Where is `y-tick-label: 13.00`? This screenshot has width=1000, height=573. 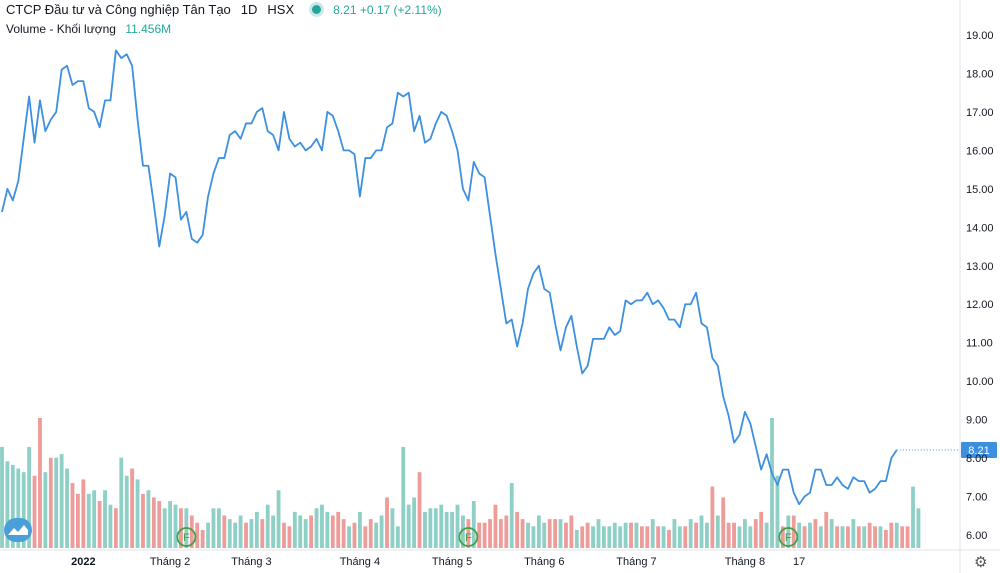
y-tick-label: 13.00 is located at coordinates (980, 267).